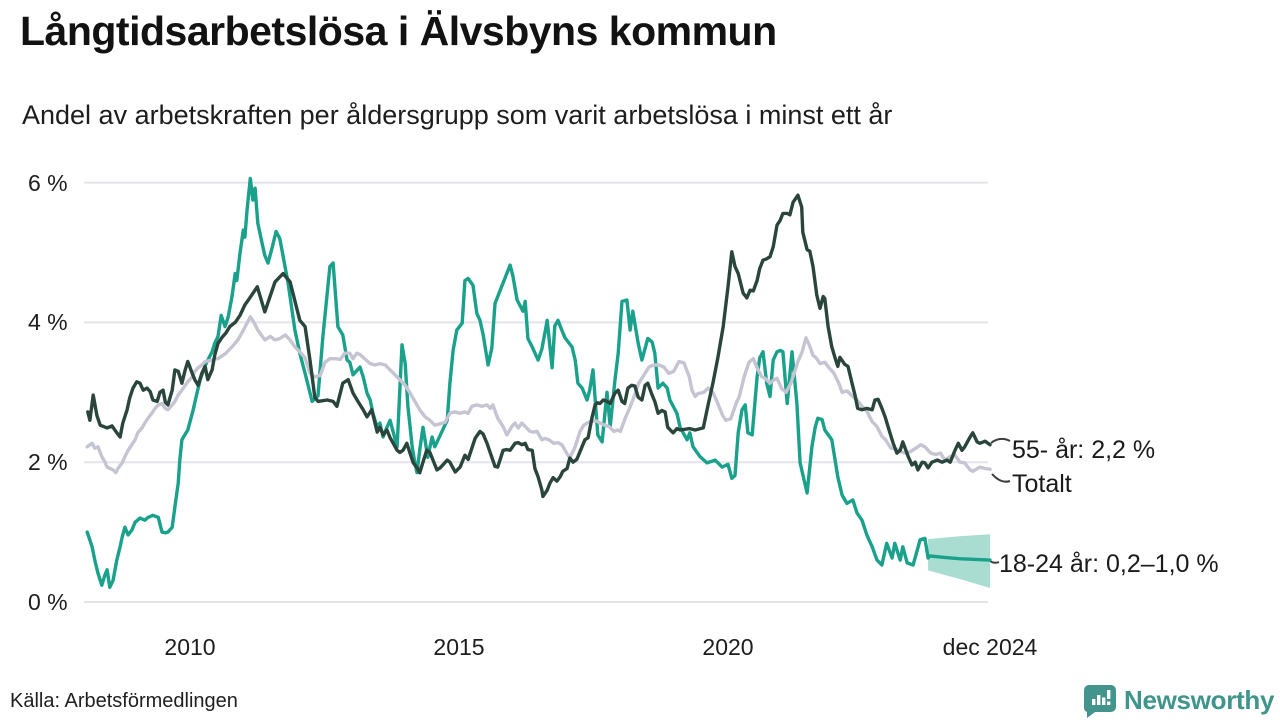  What do you see at coordinates (959, 561) in the screenshot?
I see `uncertainty-band` at bounding box center [959, 561].